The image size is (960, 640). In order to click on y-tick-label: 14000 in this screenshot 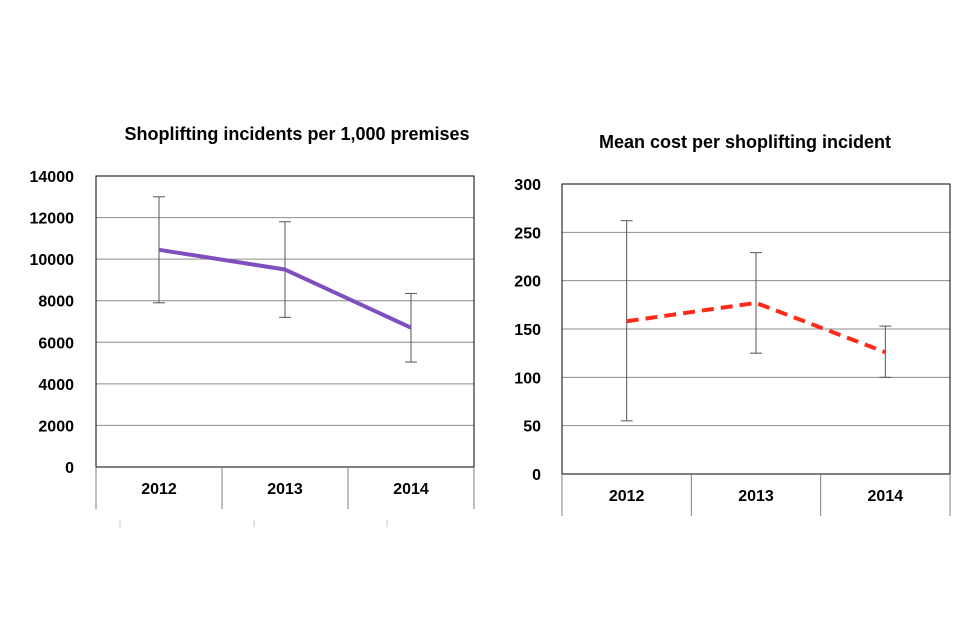, I will do `click(52, 177)`.